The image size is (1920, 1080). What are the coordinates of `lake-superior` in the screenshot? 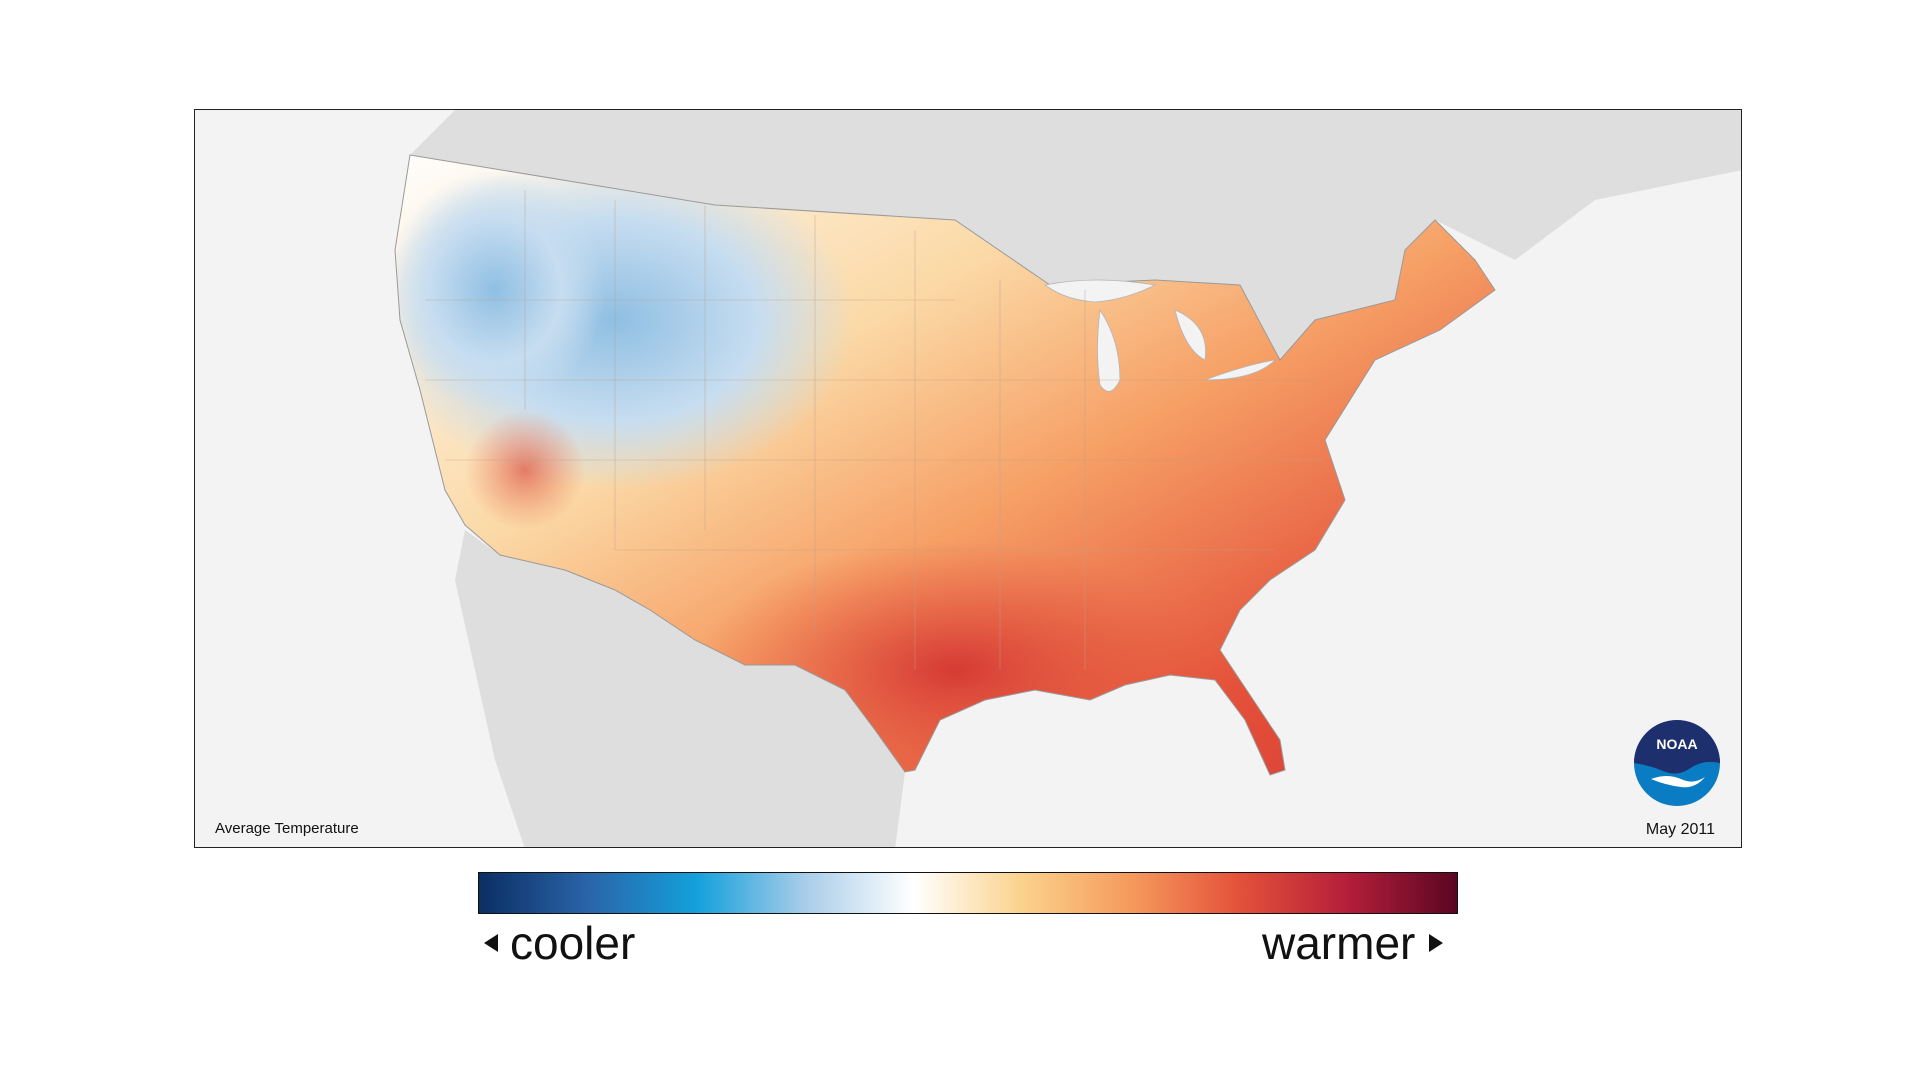 It's located at (1100, 291).